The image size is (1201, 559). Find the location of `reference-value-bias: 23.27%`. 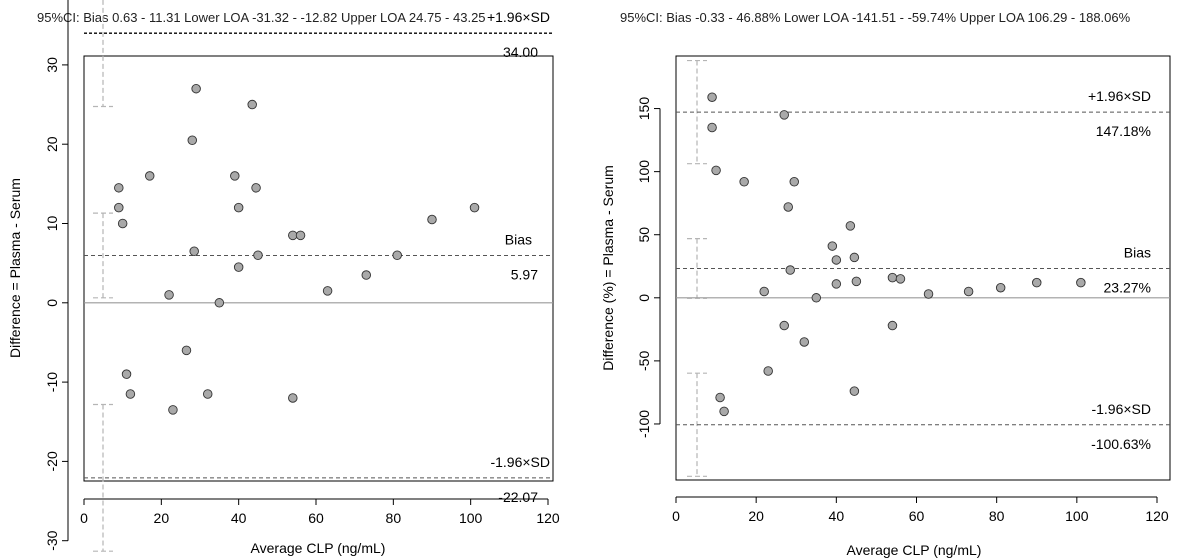

reference-value-bias: 23.27% is located at coordinates (1127, 287).